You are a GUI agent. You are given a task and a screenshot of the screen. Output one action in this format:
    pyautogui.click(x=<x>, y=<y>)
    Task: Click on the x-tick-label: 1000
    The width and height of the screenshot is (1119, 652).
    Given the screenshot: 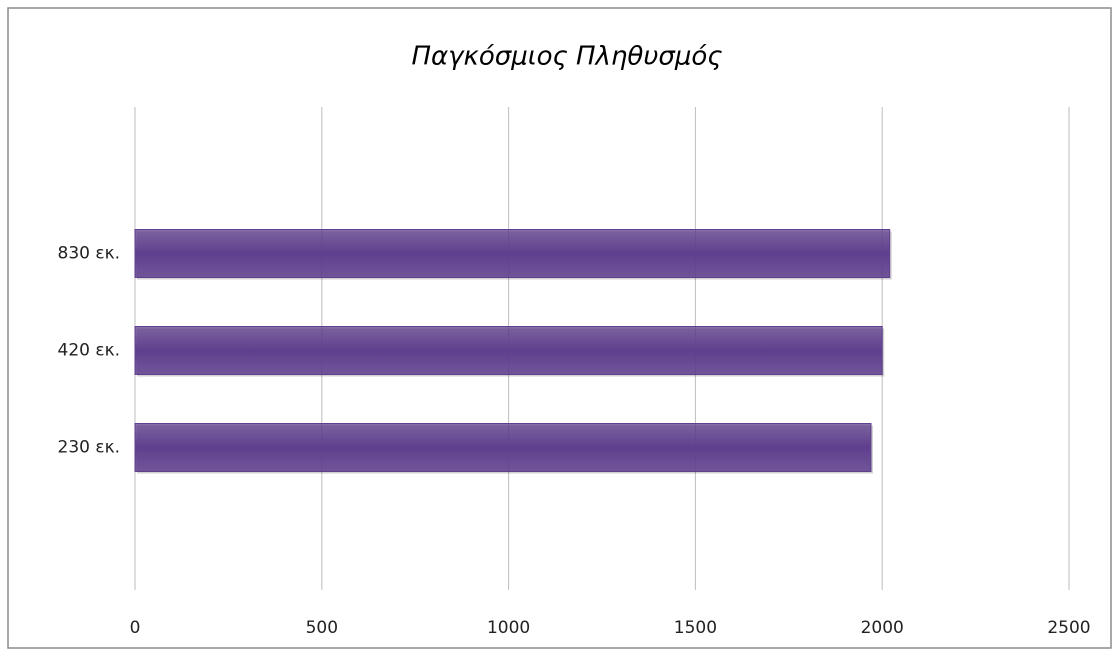 What is the action you would take?
    pyautogui.click(x=508, y=628)
    